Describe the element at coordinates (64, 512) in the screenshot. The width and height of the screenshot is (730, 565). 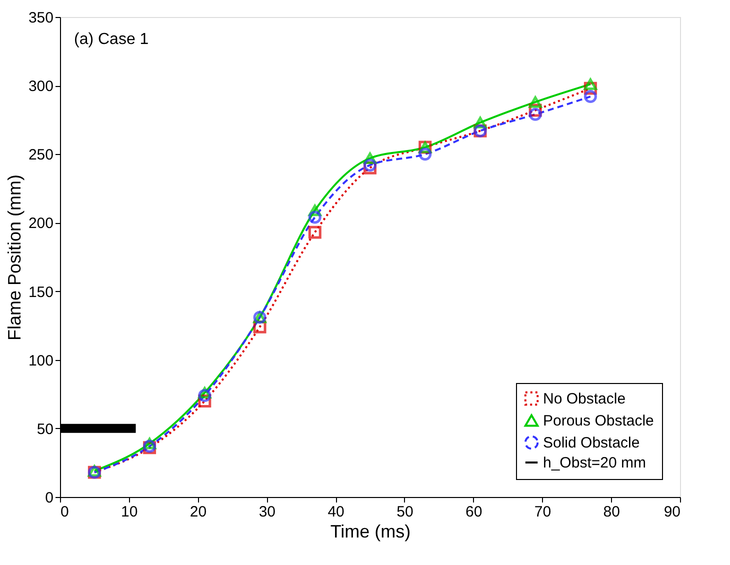
I see `x-tick-label: 0` at that location.